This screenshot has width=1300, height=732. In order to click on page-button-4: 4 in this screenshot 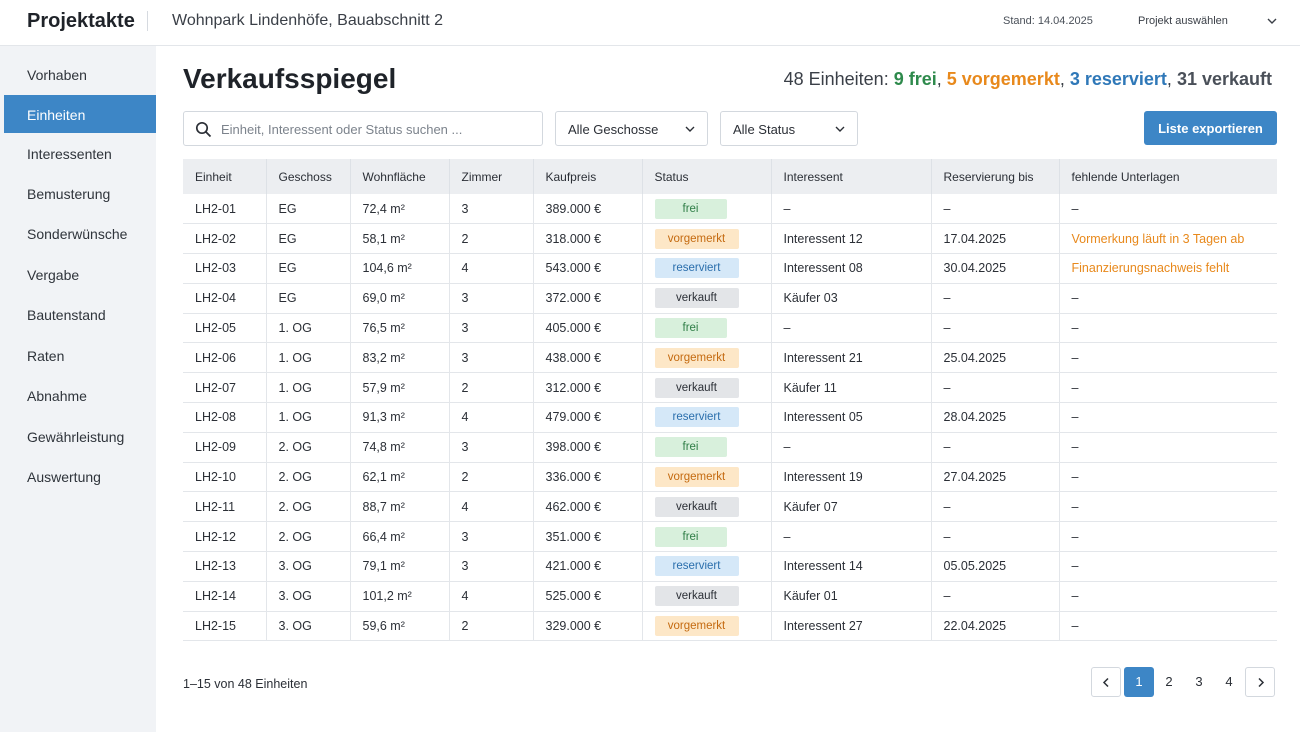, I will do `click(1229, 681)`.